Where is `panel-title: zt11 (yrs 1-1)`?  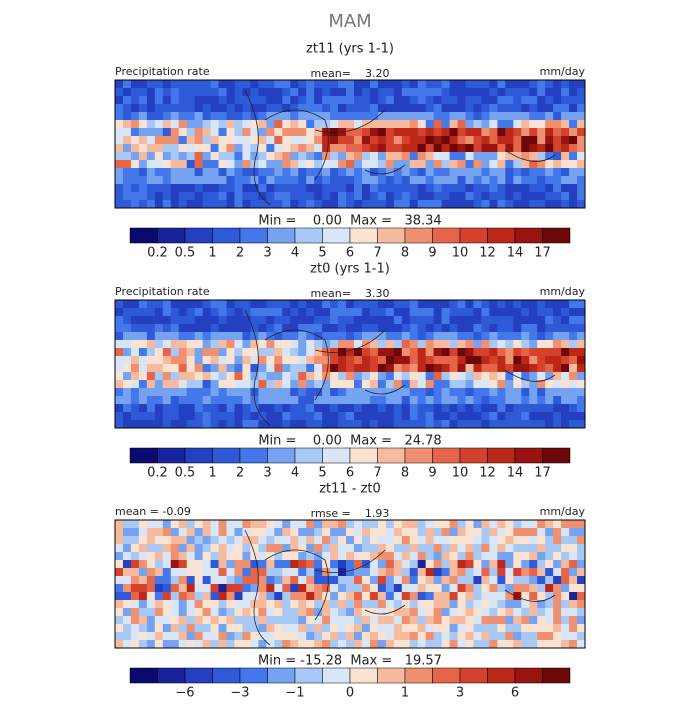
panel-title: zt11 (yrs 1-1) is located at coordinates (350, 49).